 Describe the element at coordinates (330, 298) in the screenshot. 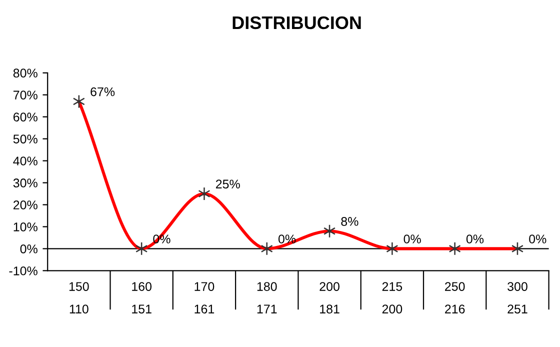

I see `x-tick-label: 200 181` at that location.